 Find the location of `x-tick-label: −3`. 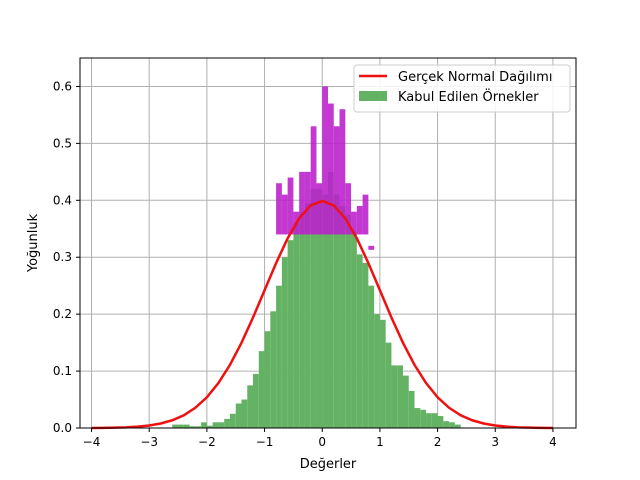

x-tick-label: −3 is located at coordinates (149, 442).